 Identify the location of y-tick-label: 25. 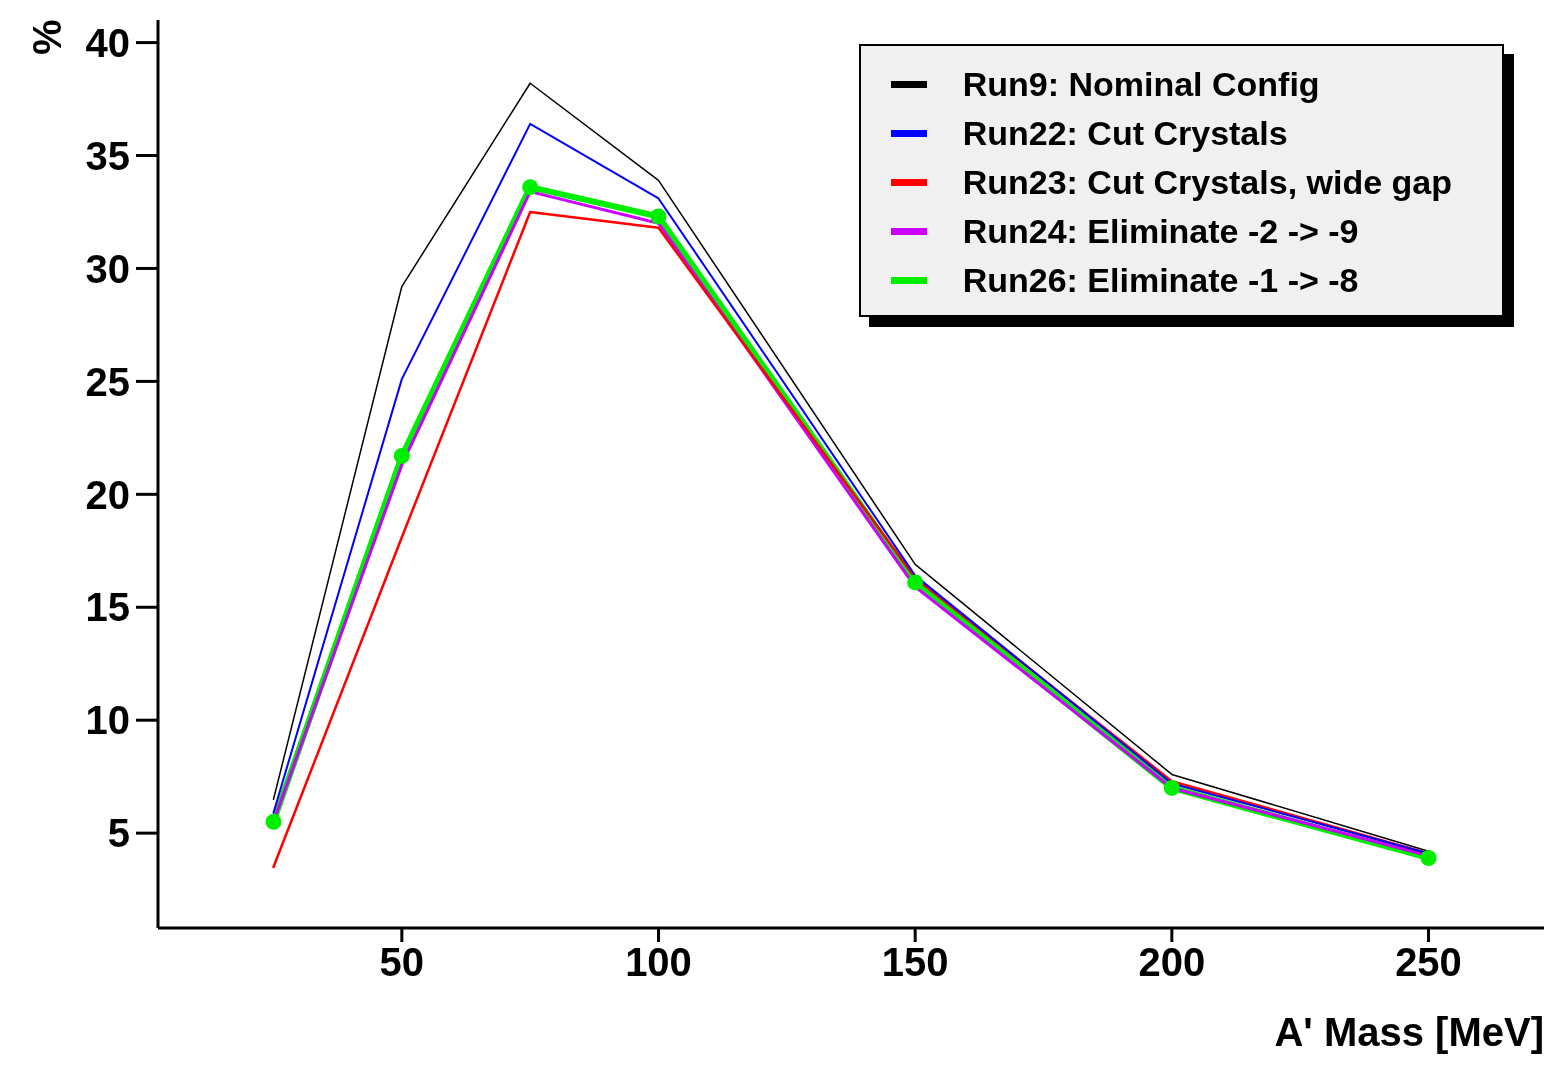
(107, 381).